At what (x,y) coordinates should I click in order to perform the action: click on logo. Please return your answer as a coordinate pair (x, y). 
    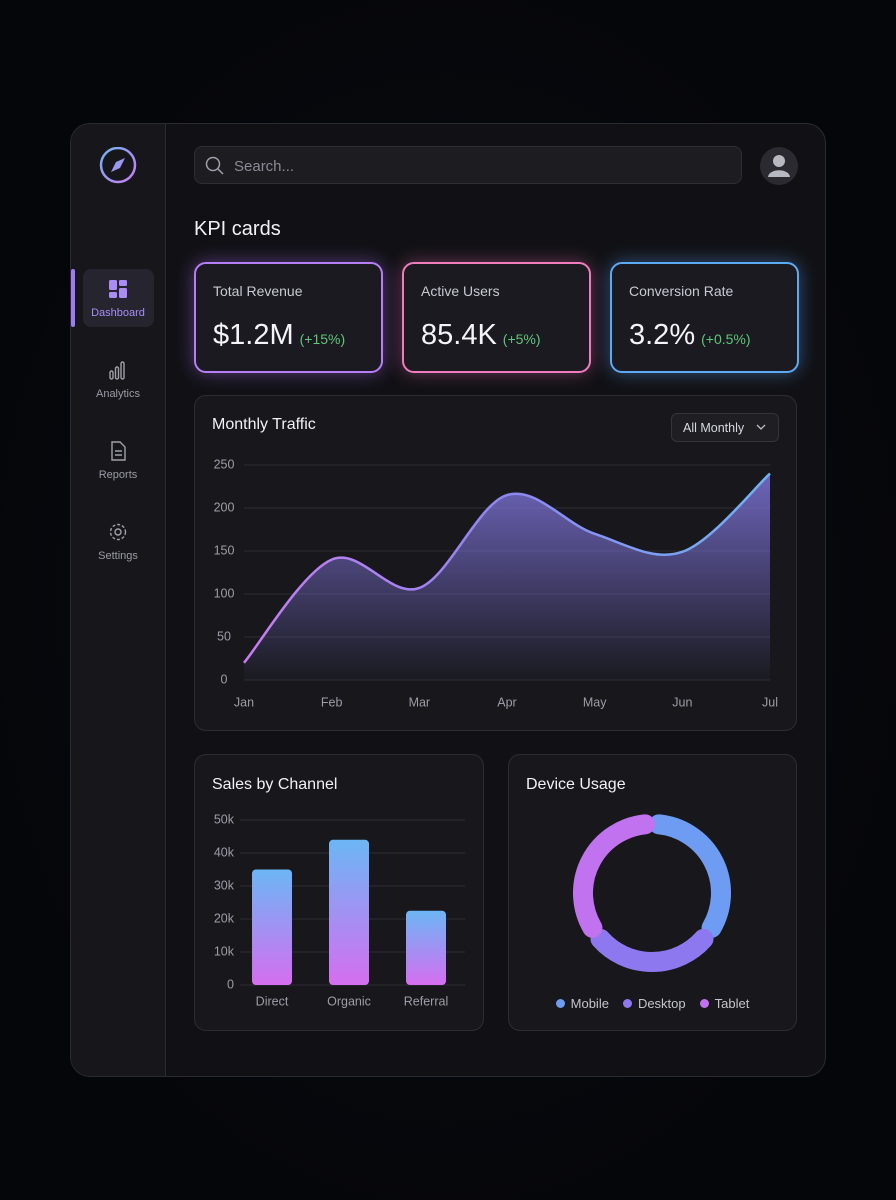
    Looking at the image, I should click on (118, 165).